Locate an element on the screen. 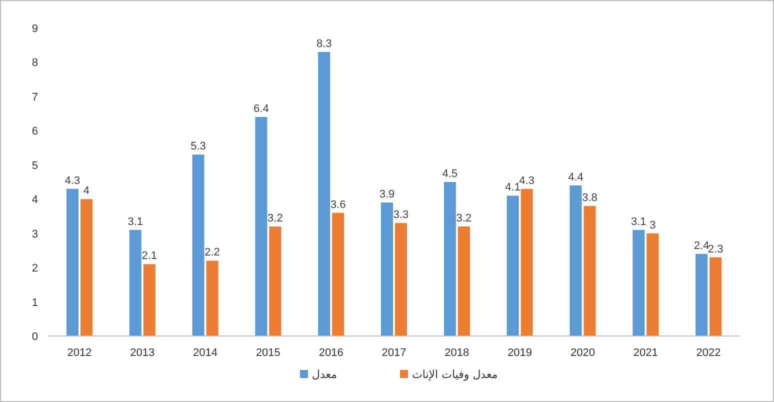 The image size is (774, 402). legend-label: معدل is located at coordinates (325, 374).